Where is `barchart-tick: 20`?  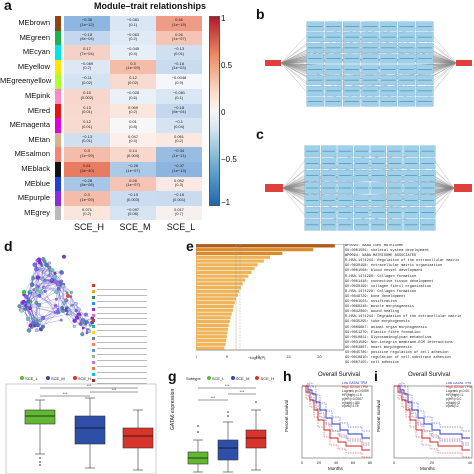 barchart-tick: 20 is located at coordinates (319, 356).